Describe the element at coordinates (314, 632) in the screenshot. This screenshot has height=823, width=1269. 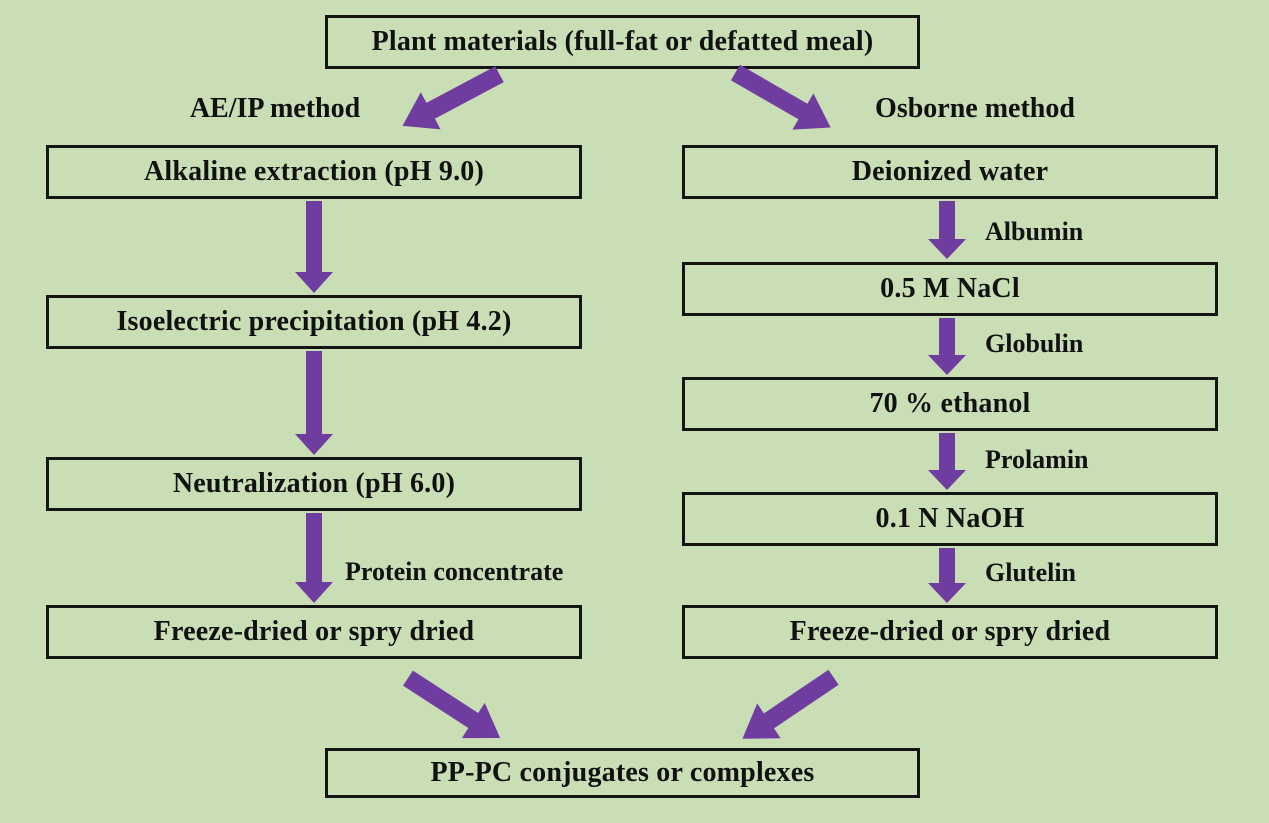
I see `freeze-dried-left-box: Freeze-dried or spry dried` at that location.